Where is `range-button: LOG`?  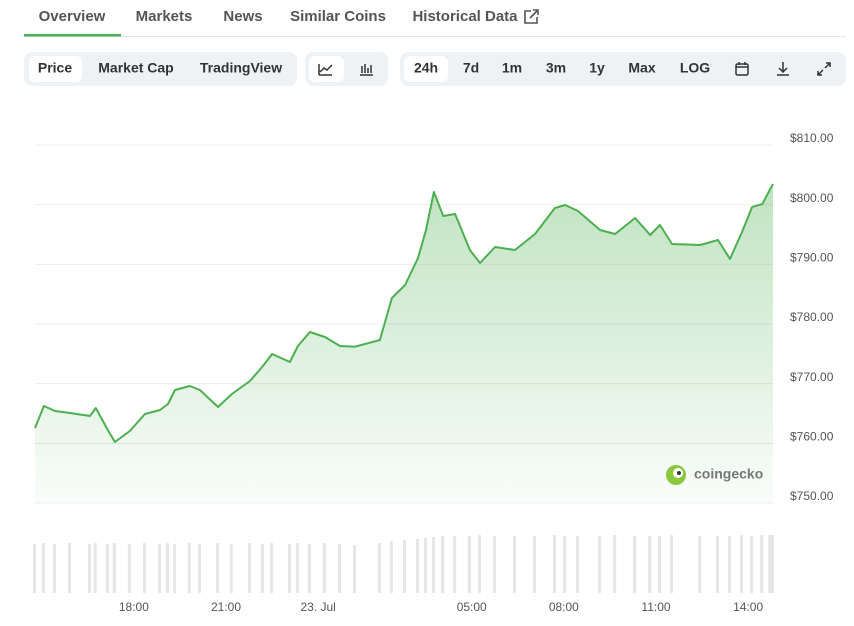
range-button: LOG is located at coordinates (695, 68).